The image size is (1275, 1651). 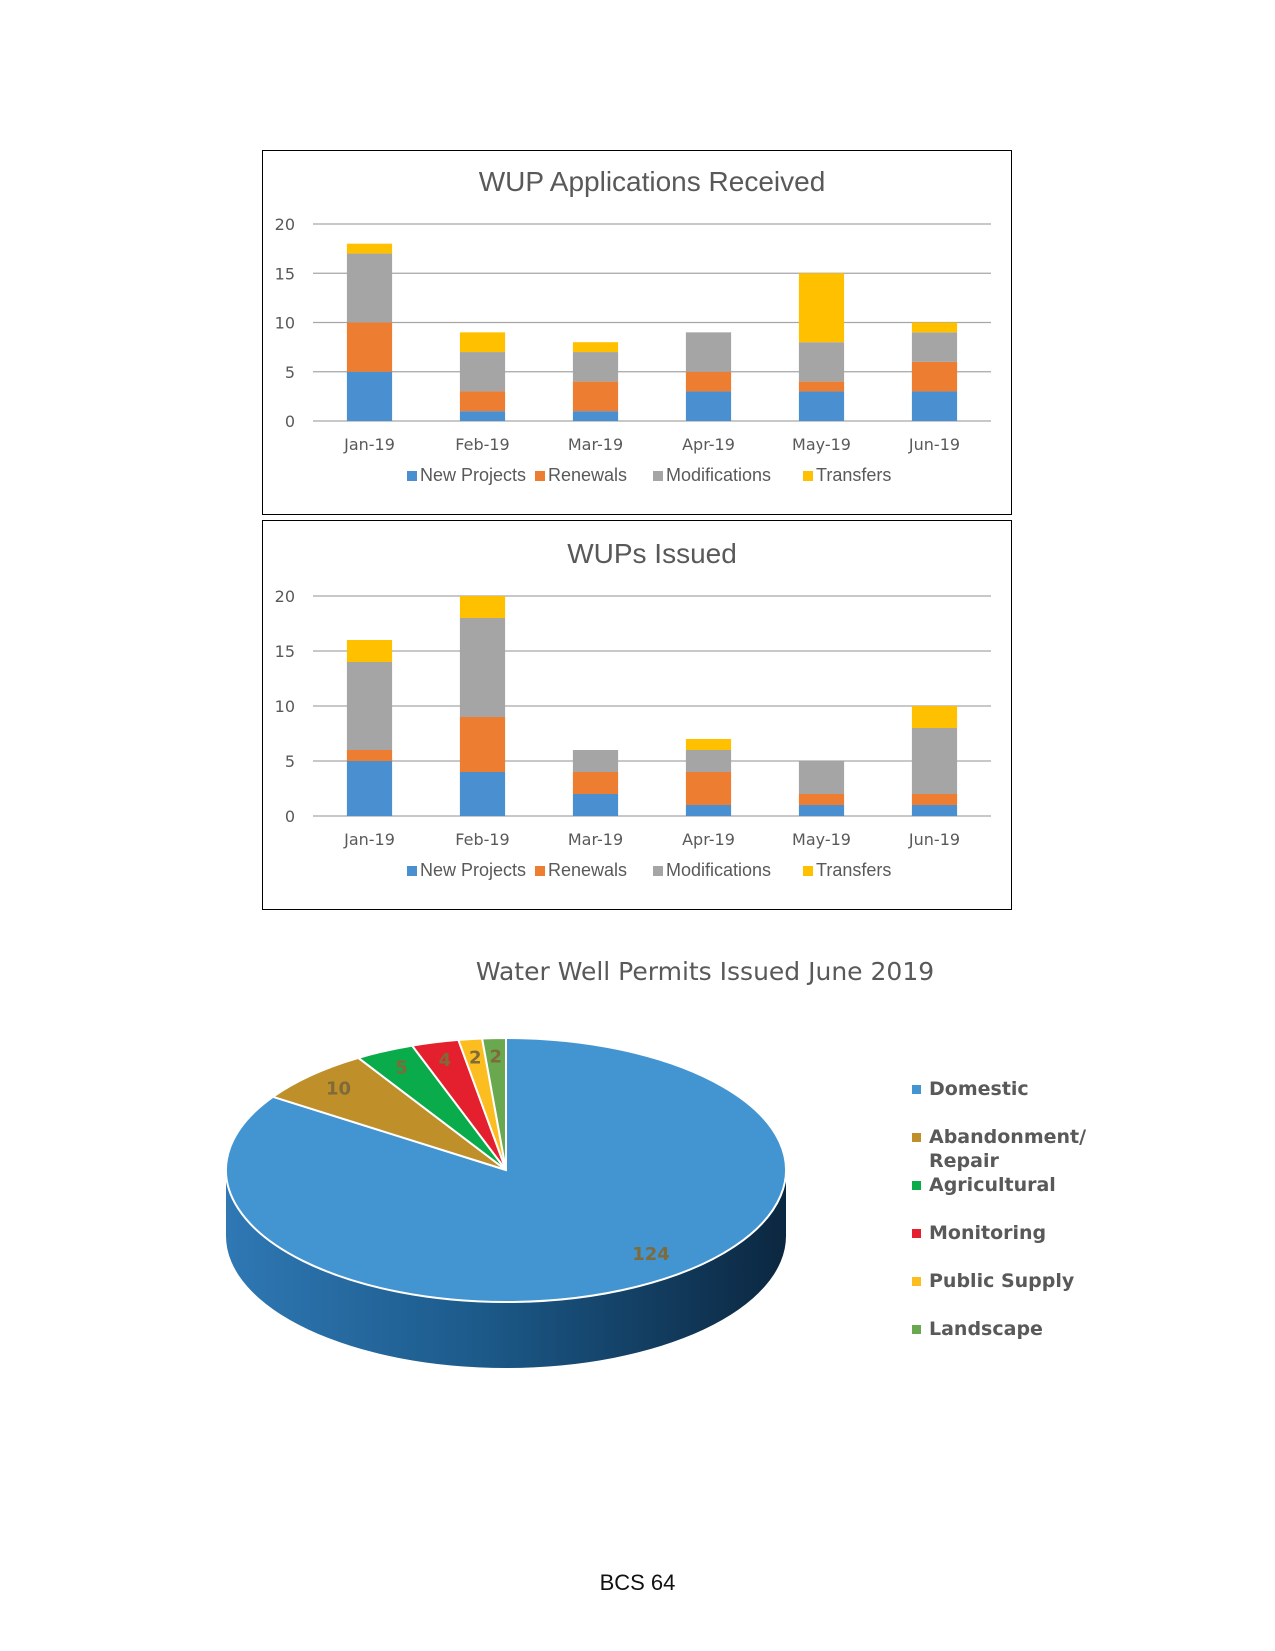 I want to click on applications-xtick-label: Feb-19, so click(x=482, y=444).